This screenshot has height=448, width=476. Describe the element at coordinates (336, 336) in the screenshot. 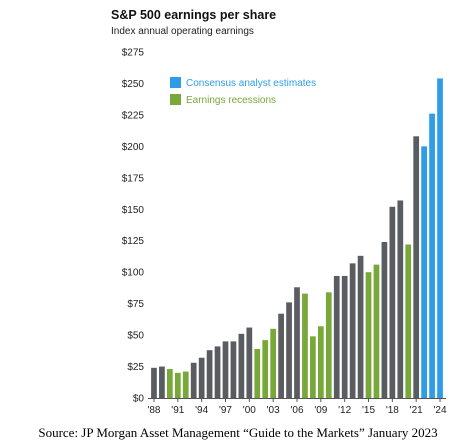

I see `bar-actual-2011` at that location.